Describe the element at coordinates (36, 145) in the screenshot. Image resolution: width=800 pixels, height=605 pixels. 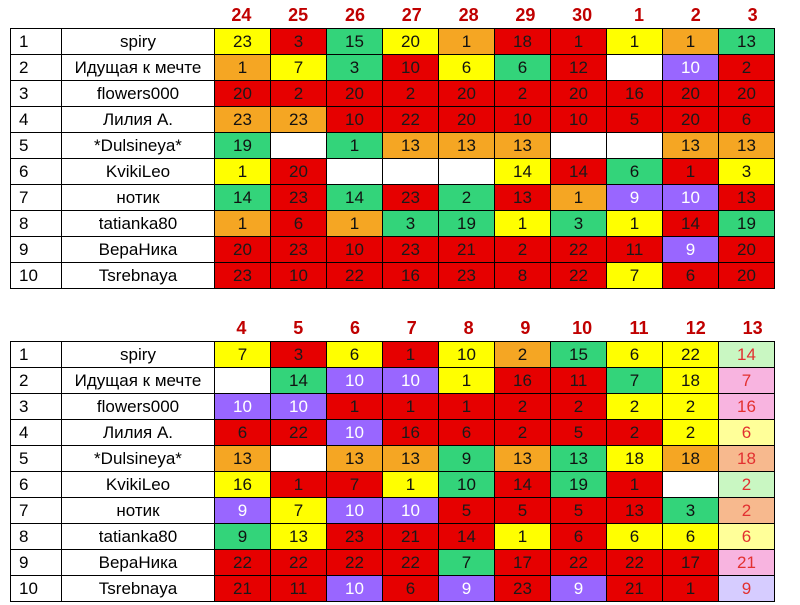
I see `row-number: 5` at that location.